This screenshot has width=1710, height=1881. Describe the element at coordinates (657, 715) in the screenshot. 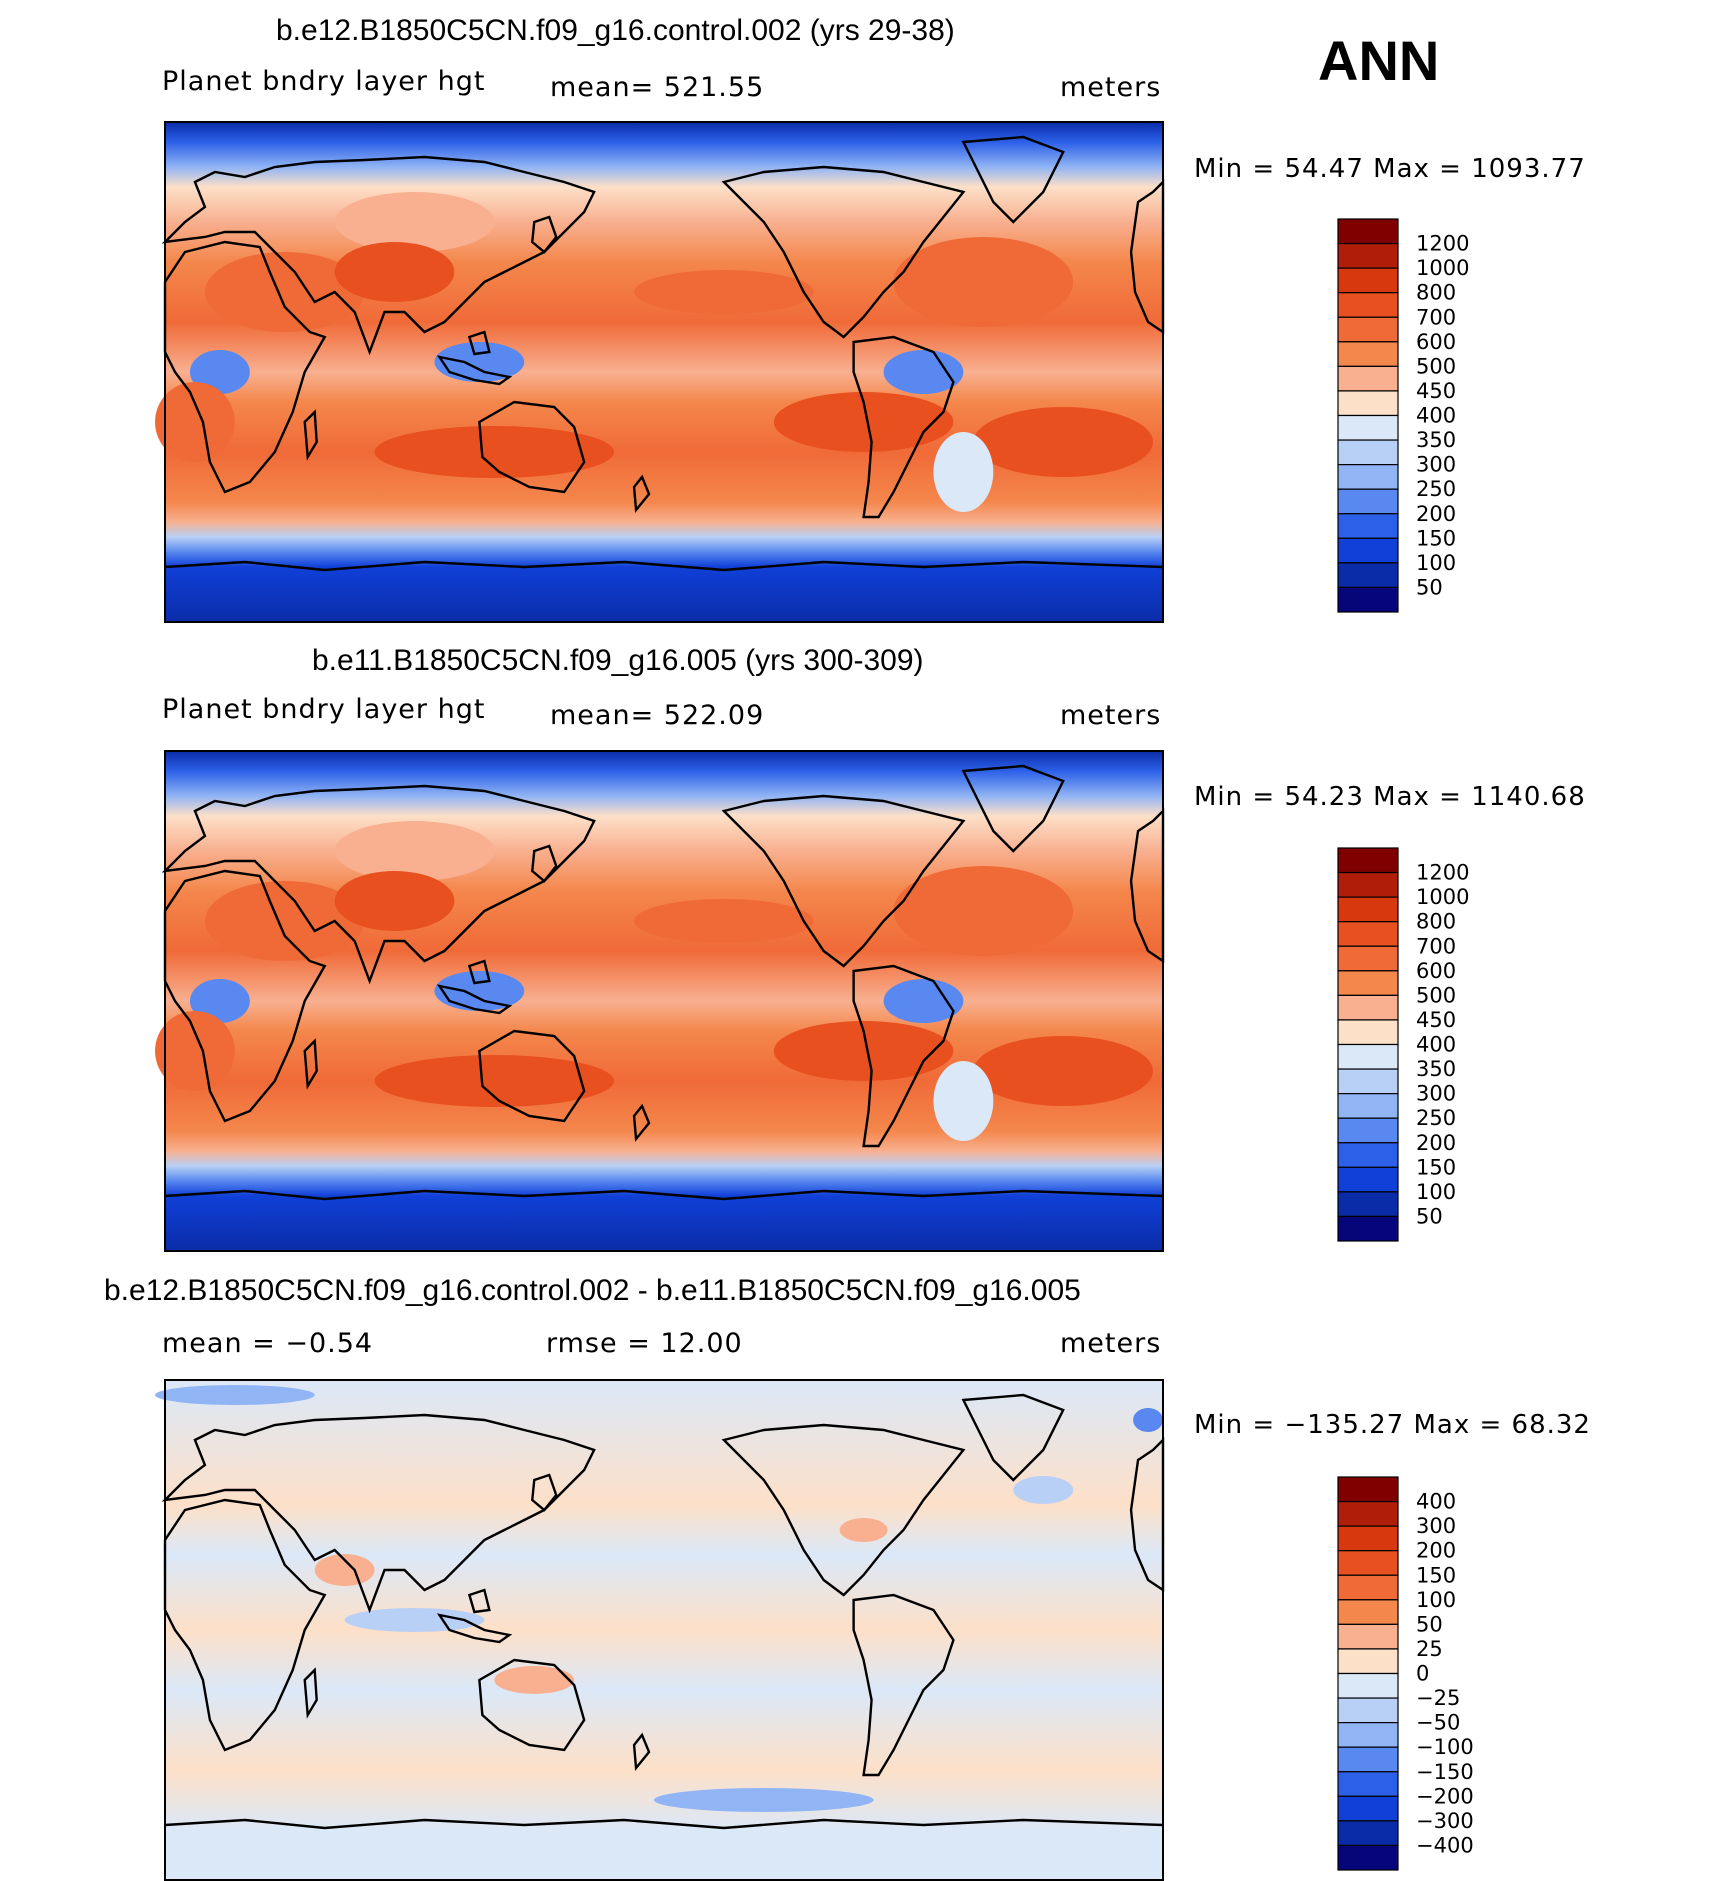

I see `panel-2-mean-label: mean= 522.09` at that location.